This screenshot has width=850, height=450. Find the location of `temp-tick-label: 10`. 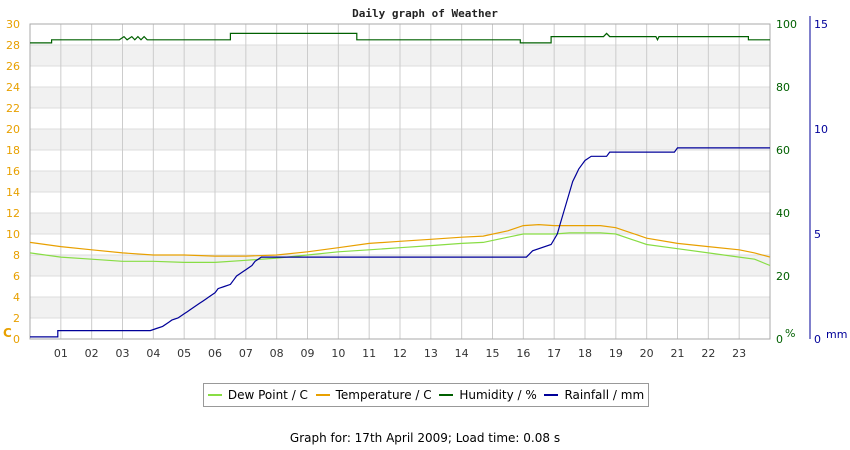

temp-tick-label: 10 is located at coordinates (13, 234).